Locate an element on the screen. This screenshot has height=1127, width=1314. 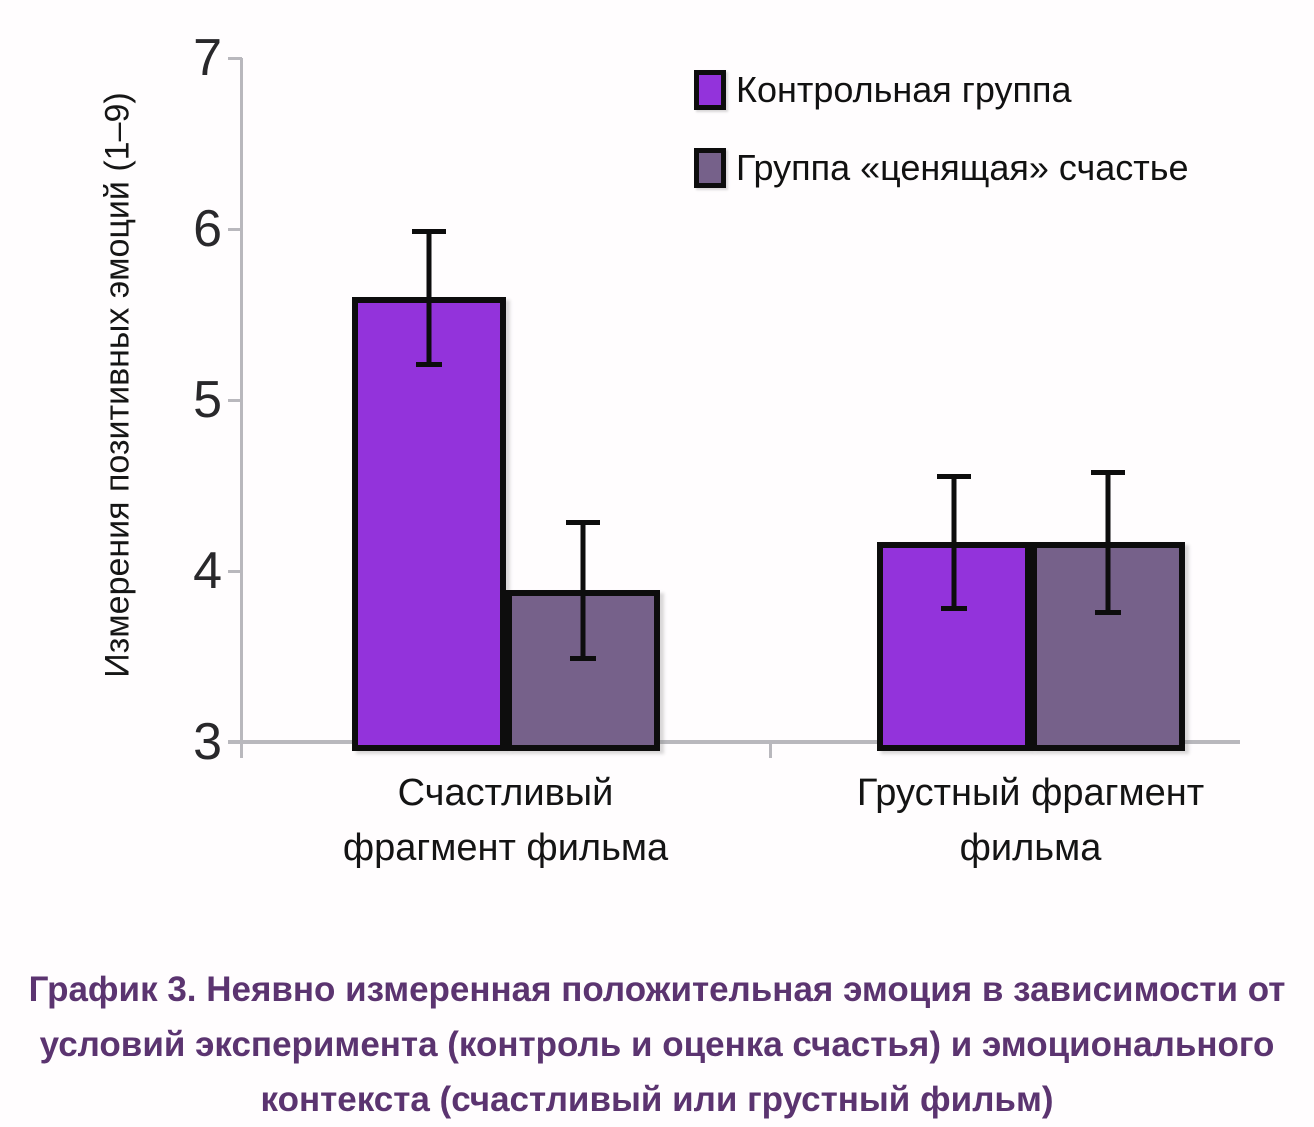
legend-item-control-group: Контрольная группа is located at coordinates (941, 90).